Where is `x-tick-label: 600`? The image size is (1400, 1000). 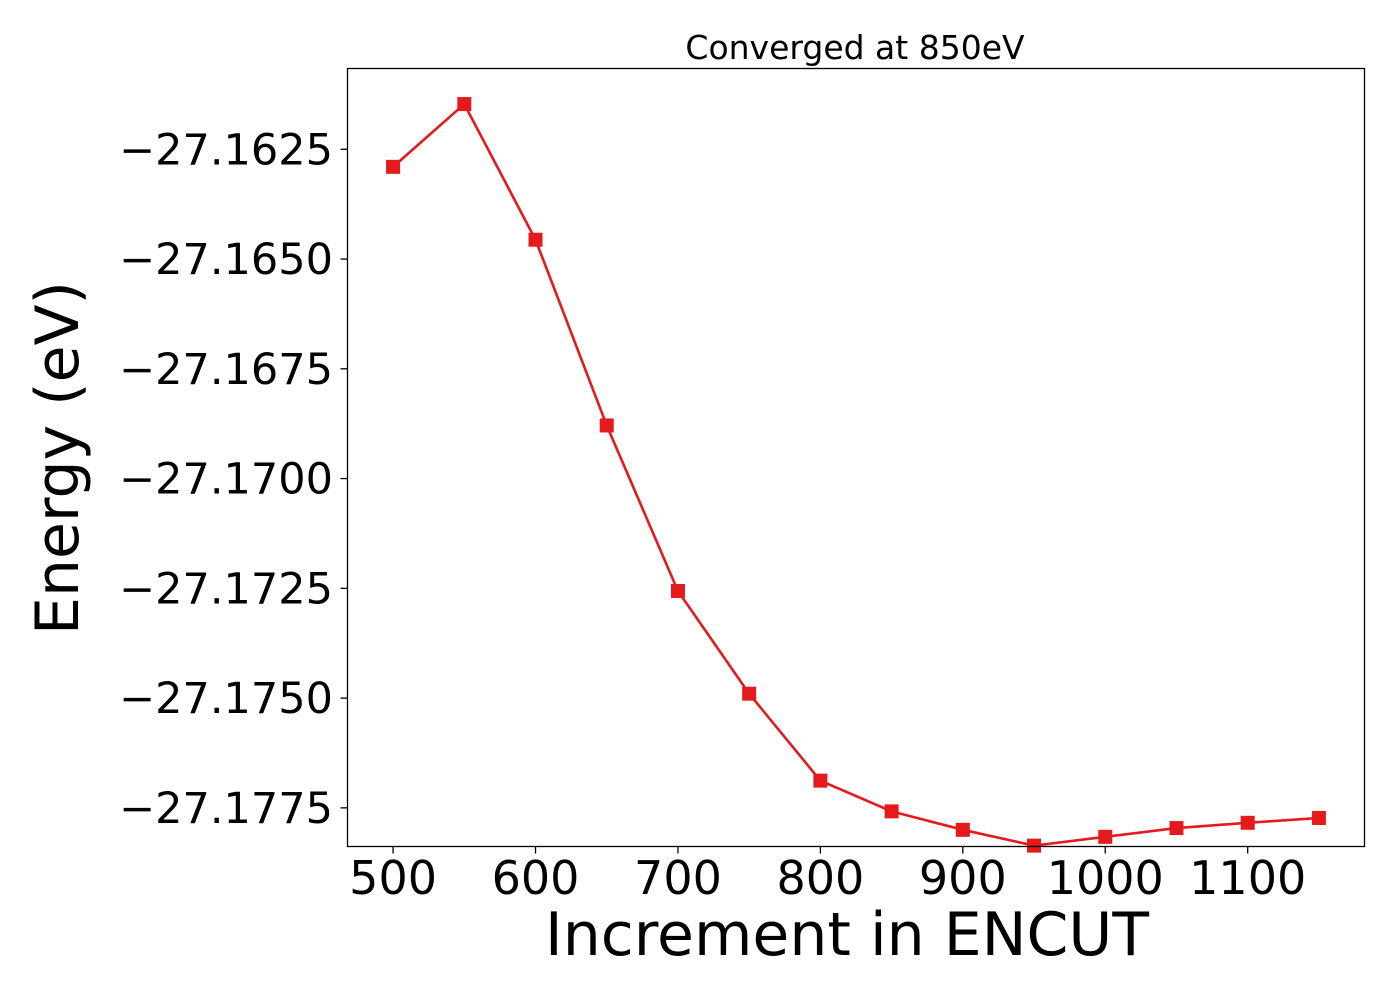
x-tick-label: 600 is located at coordinates (536, 878).